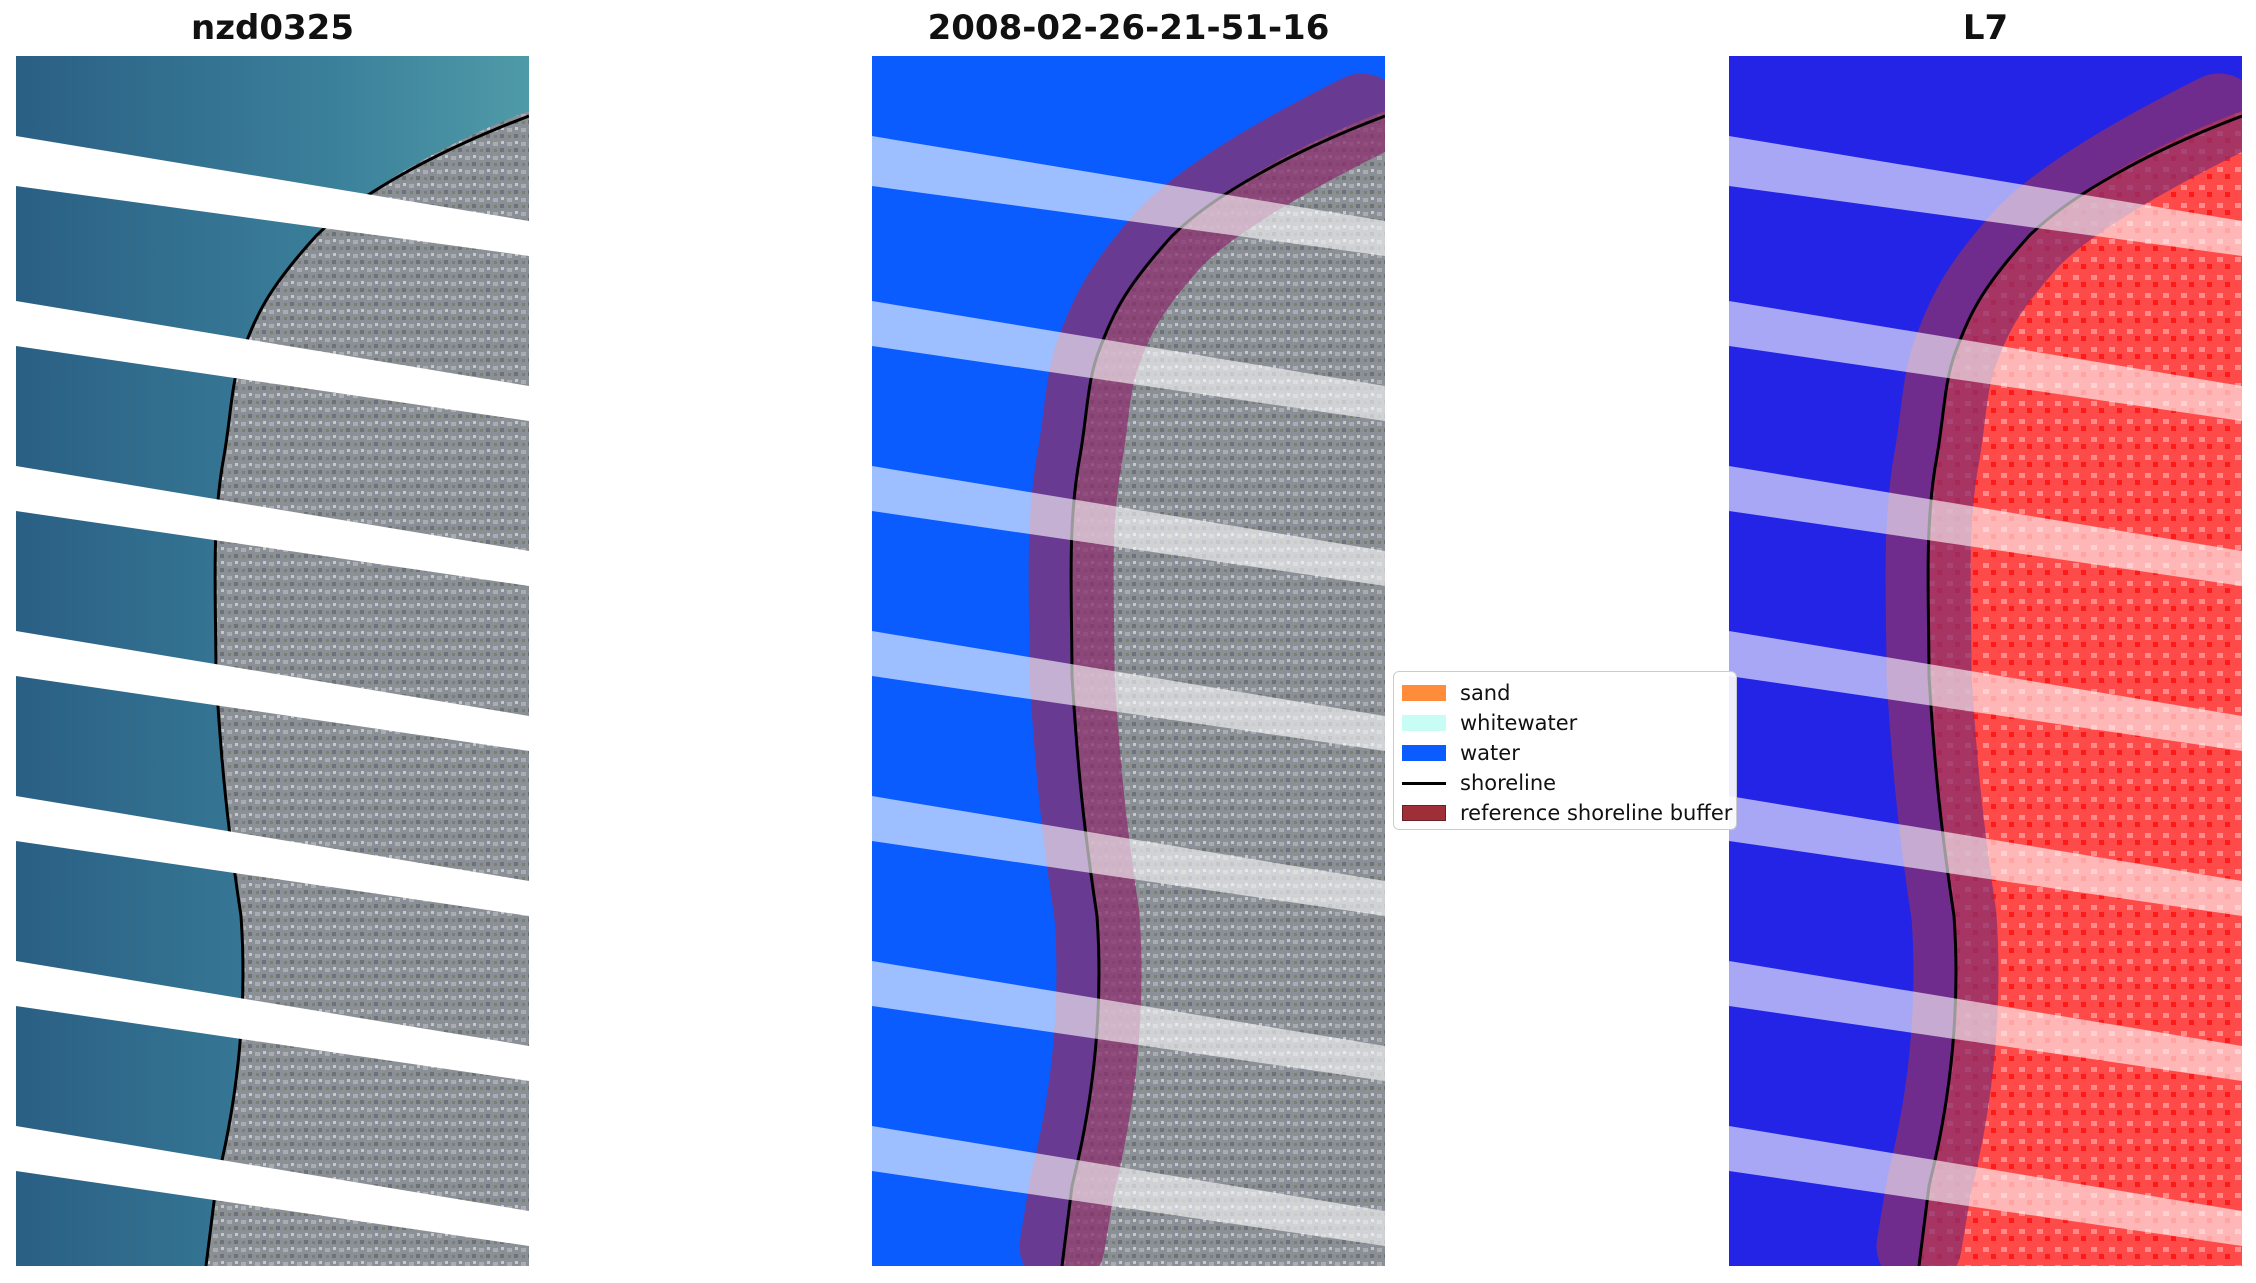 The image size is (2256, 1283). I want to click on legend-swatch-whitewater, so click(1424, 723).